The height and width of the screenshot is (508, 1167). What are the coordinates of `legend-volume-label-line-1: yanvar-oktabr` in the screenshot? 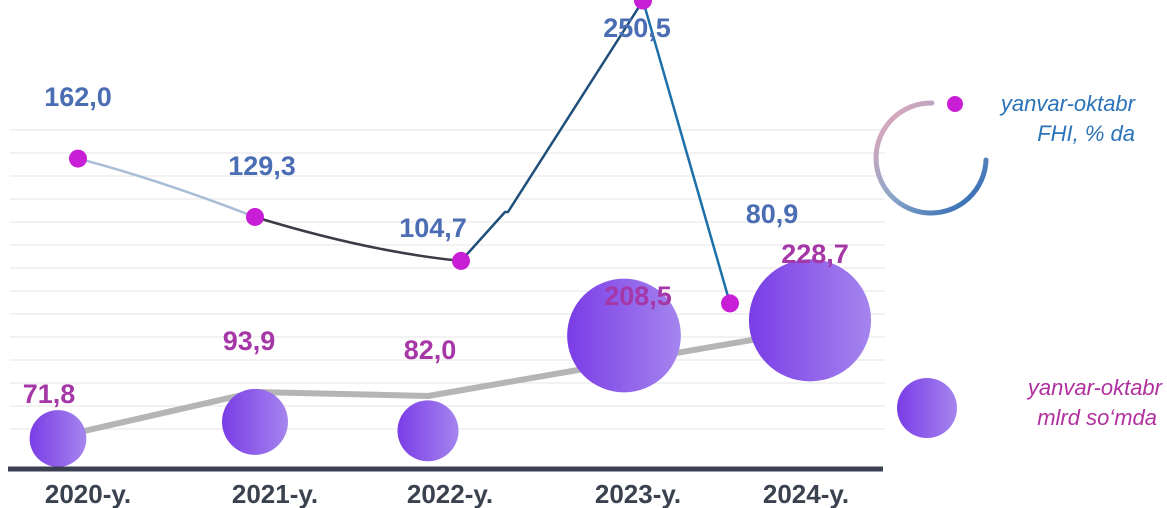 It's located at (1095, 387).